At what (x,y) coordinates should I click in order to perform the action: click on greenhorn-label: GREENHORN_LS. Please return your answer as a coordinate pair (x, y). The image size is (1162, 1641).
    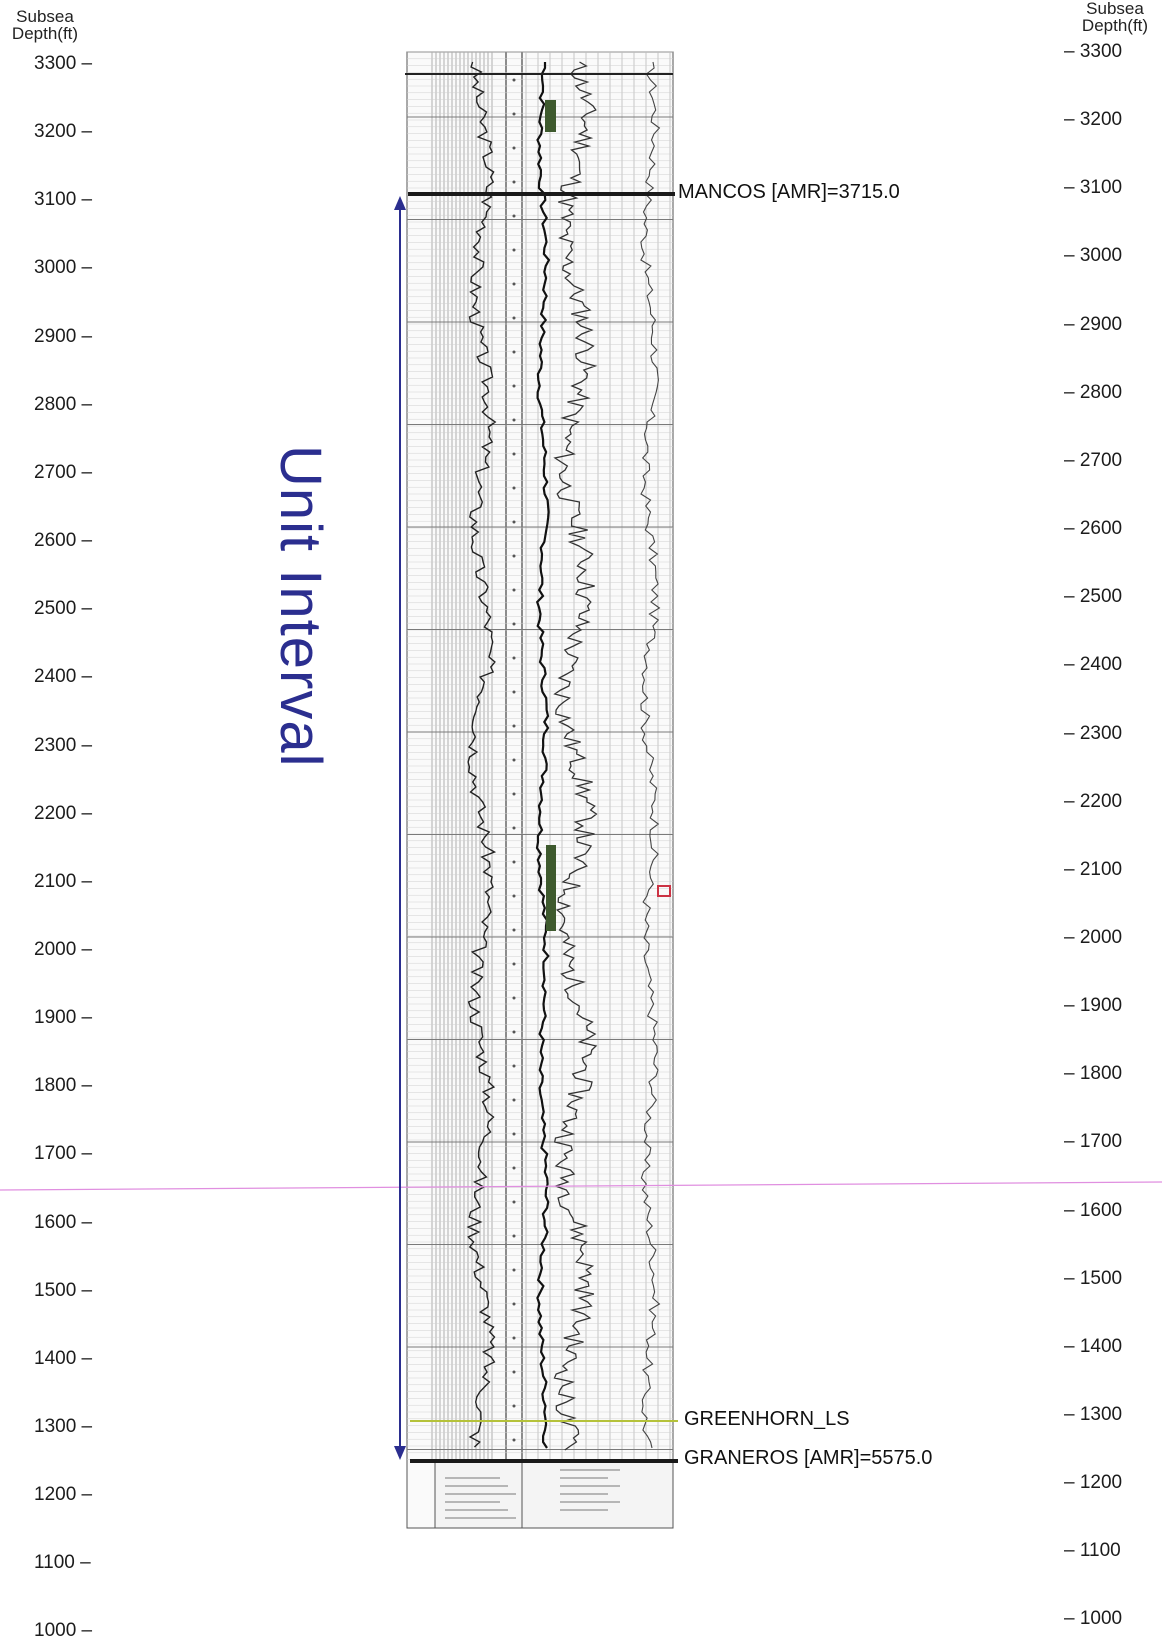
    Looking at the image, I should click on (767, 1419).